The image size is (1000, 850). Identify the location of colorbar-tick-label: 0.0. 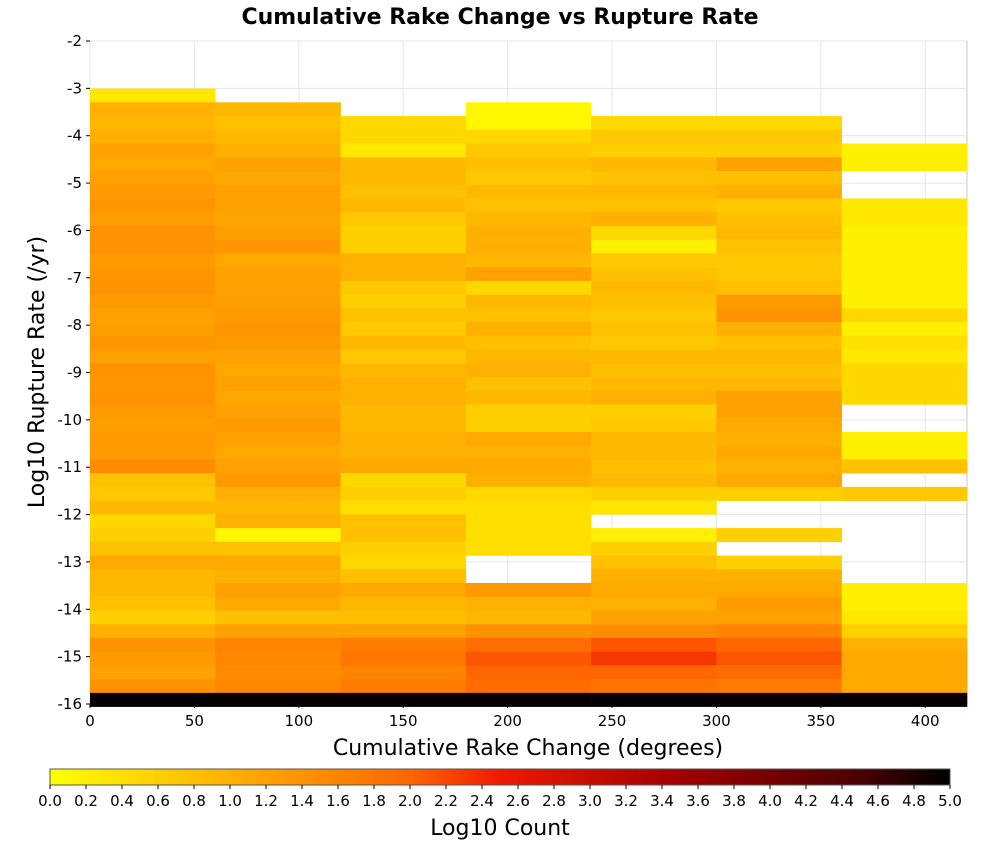
(50, 801).